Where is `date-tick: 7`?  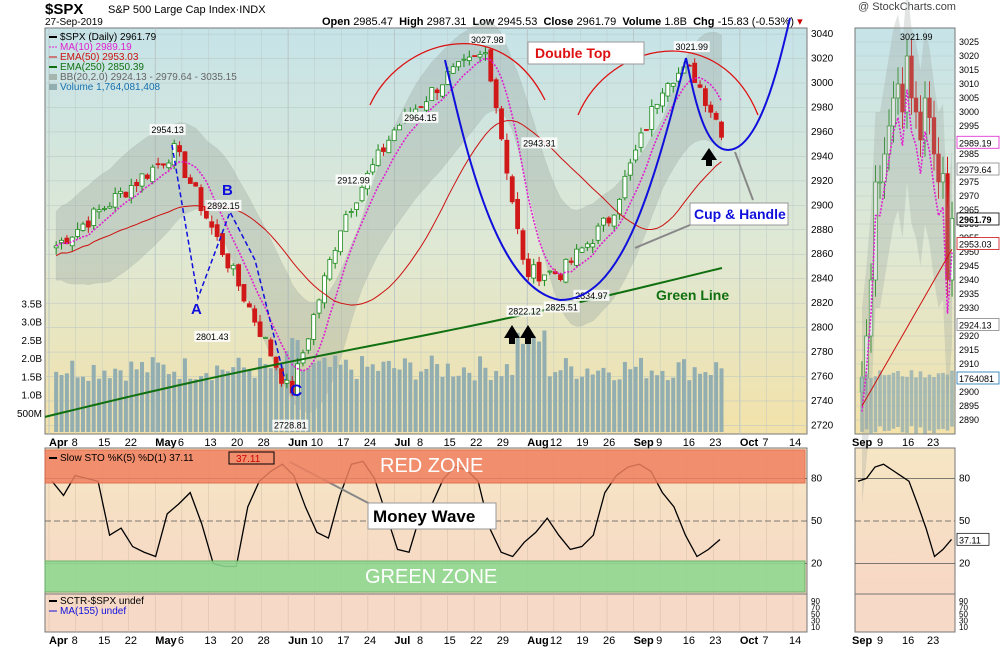
date-tick: 7 is located at coordinates (765, 443).